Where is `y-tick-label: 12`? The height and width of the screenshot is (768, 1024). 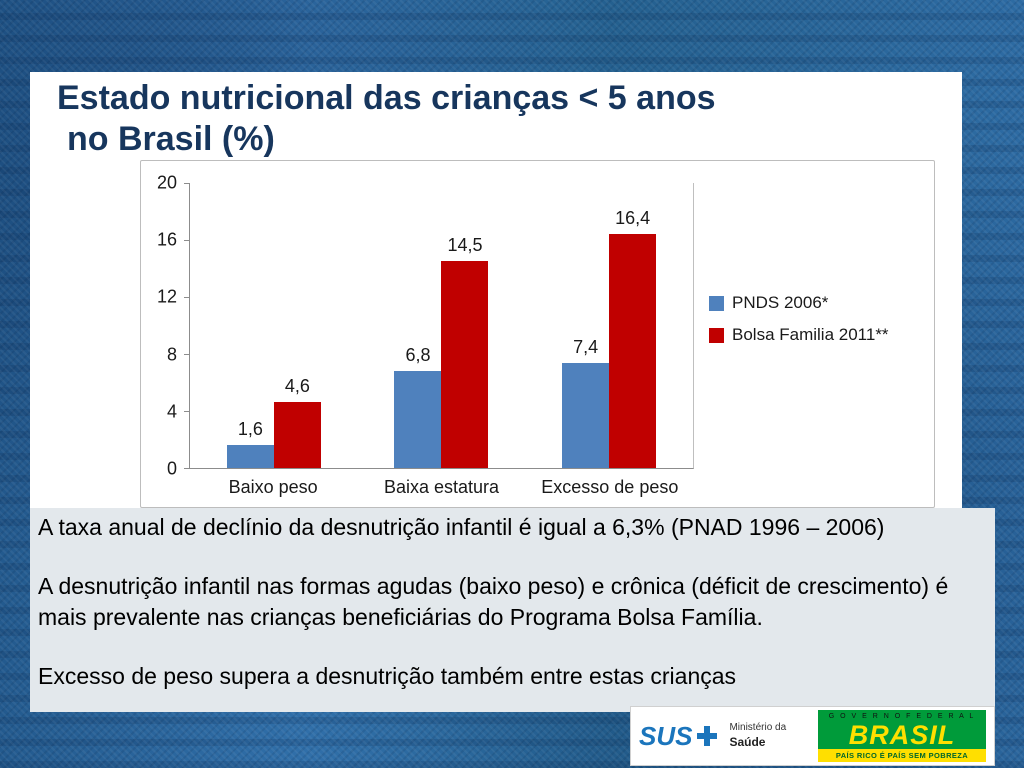 y-tick-label: 12 is located at coordinates (166, 296).